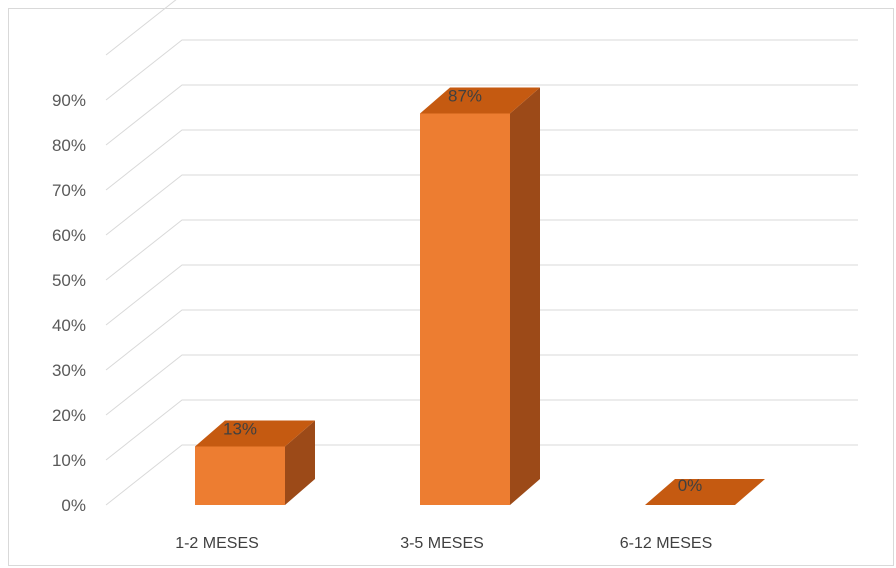  I want to click on y-tick-label: 60%, so click(69, 235).